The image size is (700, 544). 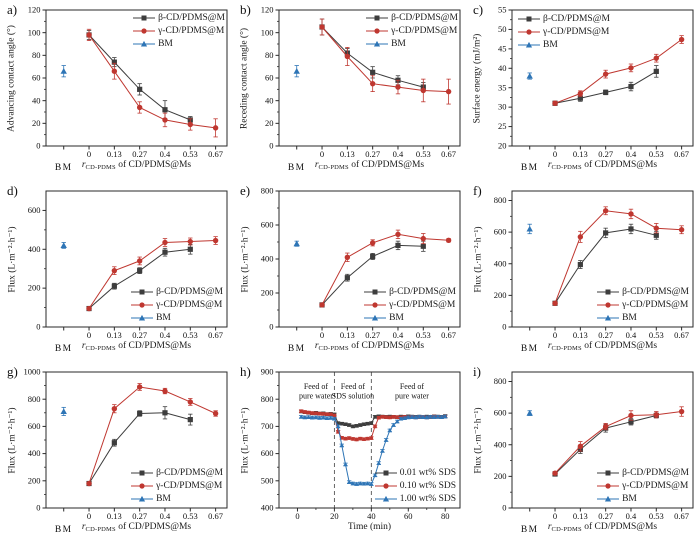 I want to click on plot-annotation: SDS solution, so click(x=353, y=396).